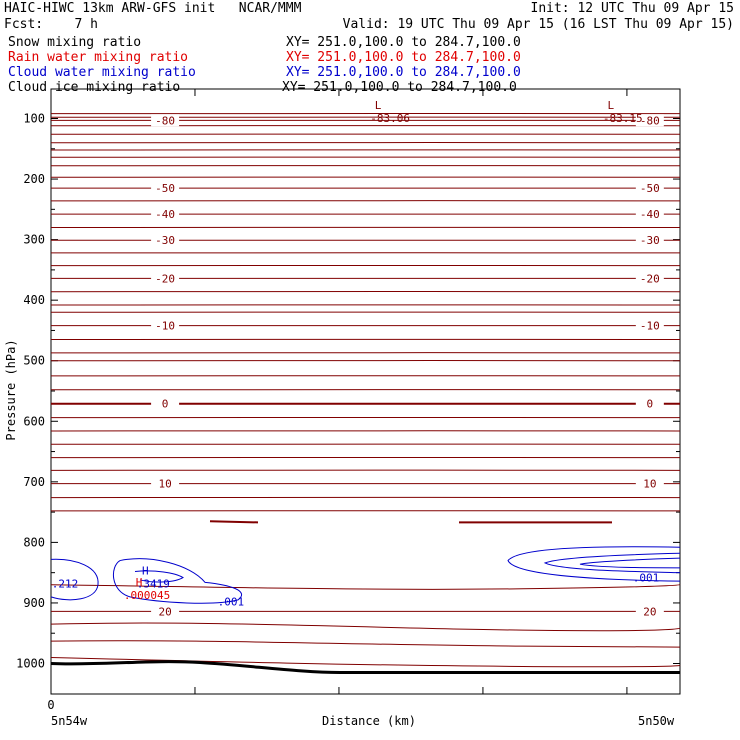 Image resolution: width=740 pixels, height=740 pixels. I want to click on field-name-snow: Snow mixing ratio, so click(75, 42).